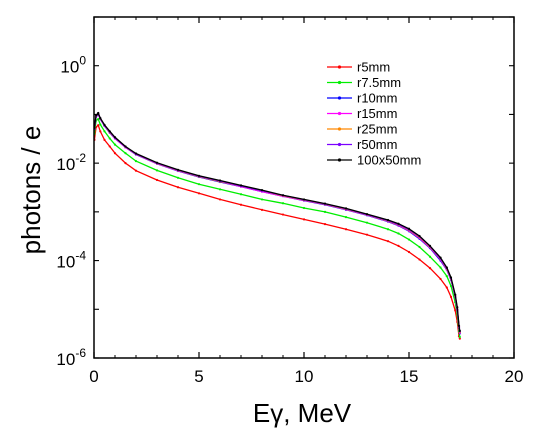 The image size is (548, 446). I want to click on legend-label: r50mm, so click(377, 144).